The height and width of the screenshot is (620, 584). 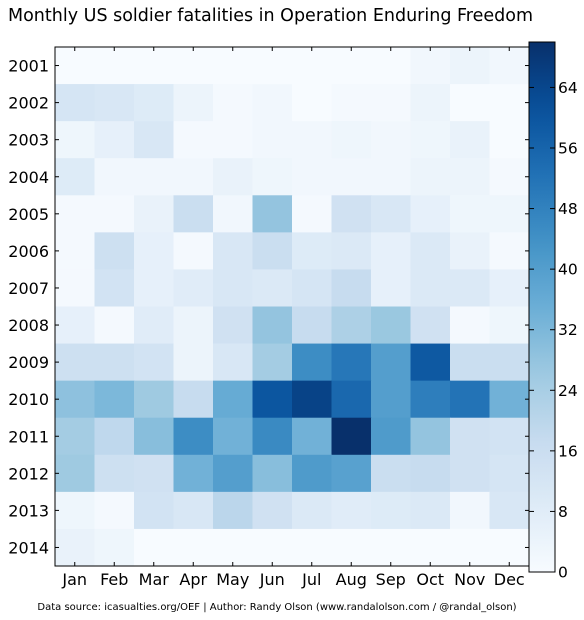 What do you see at coordinates (542, 307) in the screenshot?
I see `colorbar-frame` at bounding box center [542, 307].